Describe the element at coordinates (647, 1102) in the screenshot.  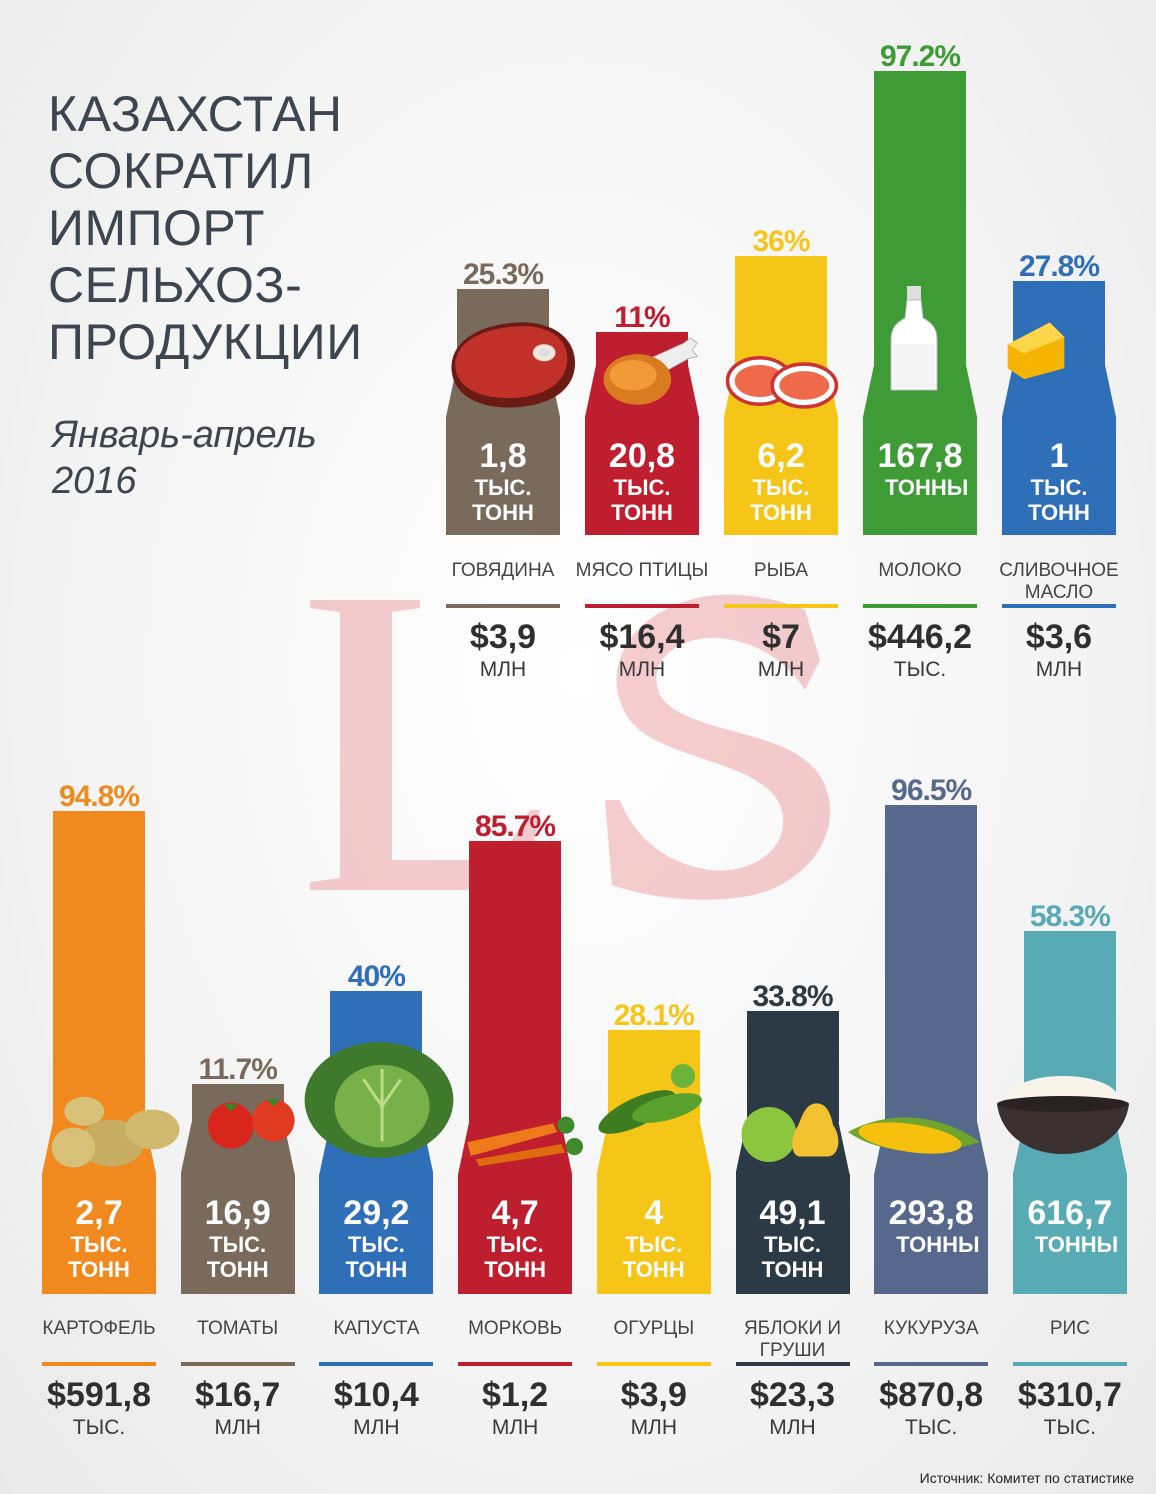
I see `cucumbers-icon` at that location.